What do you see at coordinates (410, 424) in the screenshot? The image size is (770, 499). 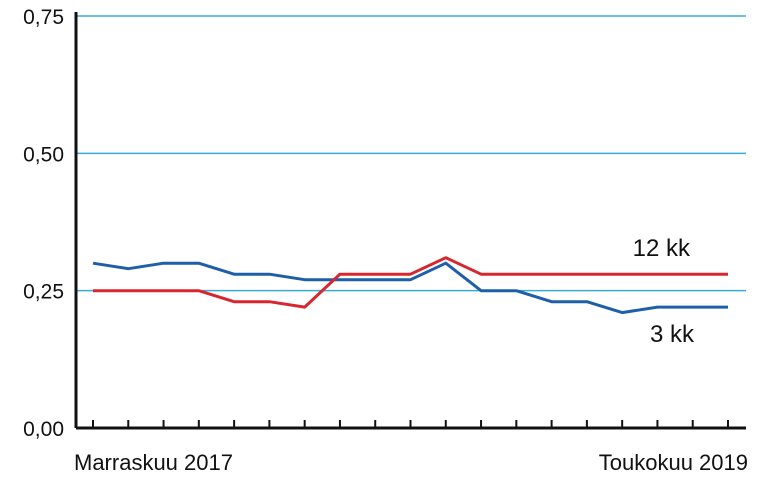 I see `x-ticks` at bounding box center [410, 424].